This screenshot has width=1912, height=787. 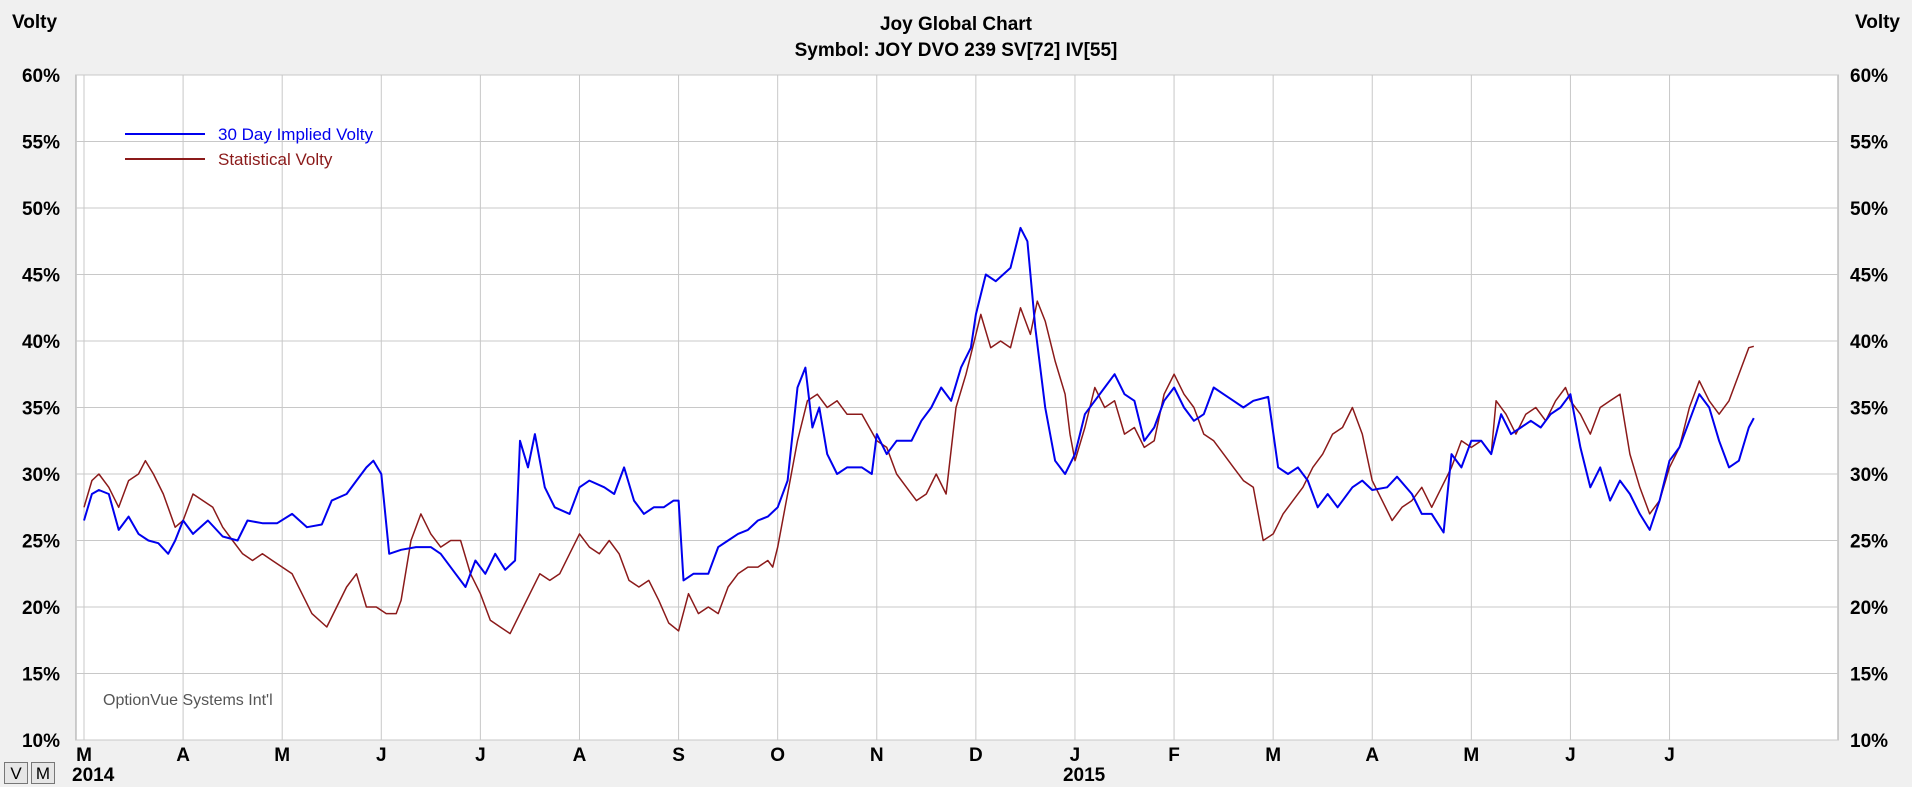 What do you see at coordinates (1869, 608) in the screenshot?
I see `y-tick-label-right: 20%` at bounding box center [1869, 608].